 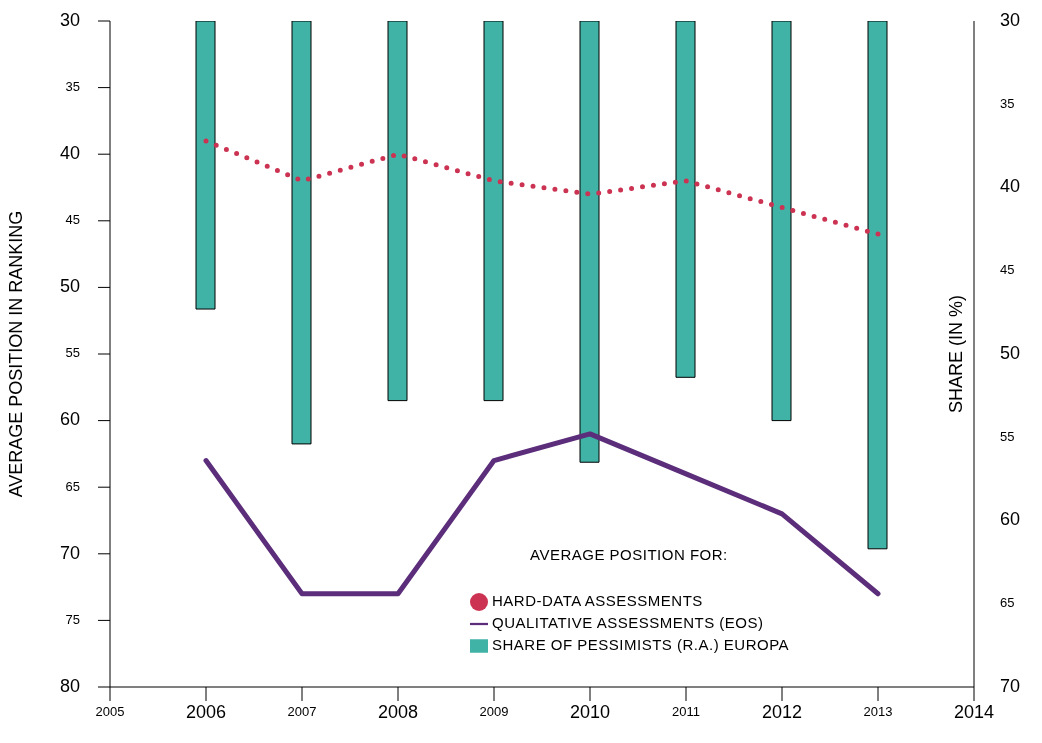 What do you see at coordinates (878, 712) in the screenshot?
I see `x-tick-label: 2013` at bounding box center [878, 712].